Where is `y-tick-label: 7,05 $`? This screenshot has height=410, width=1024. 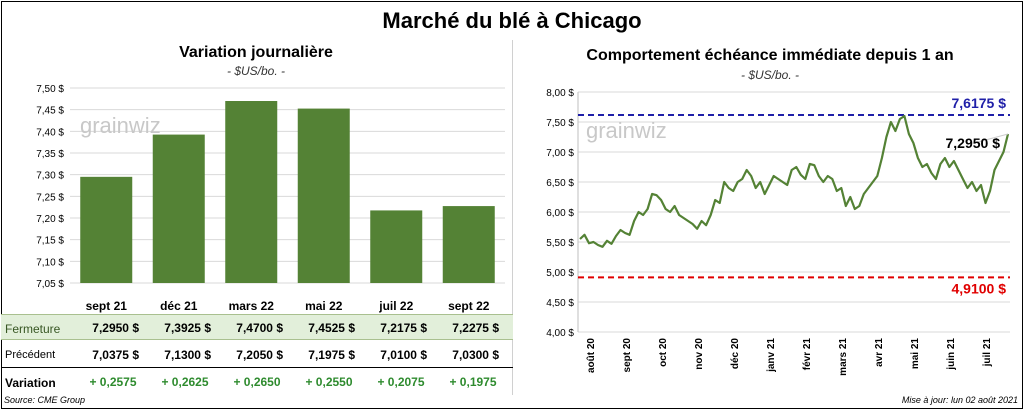 y-tick-label: 7,05 $ is located at coordinates (50, 284).